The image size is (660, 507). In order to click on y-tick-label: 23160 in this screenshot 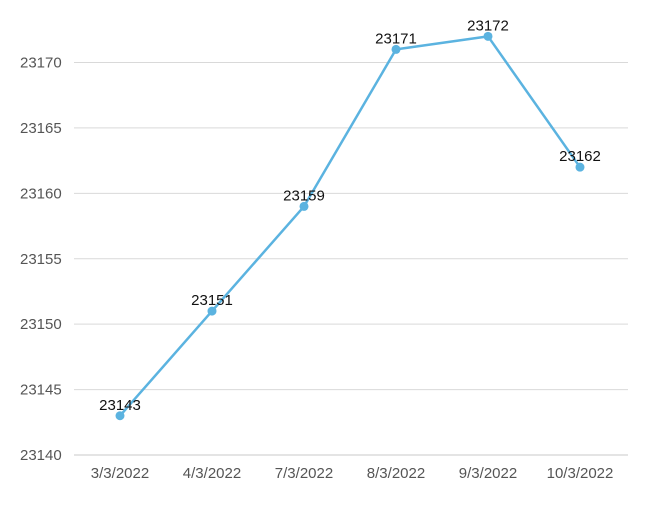, I will do `click(41, 193)`.